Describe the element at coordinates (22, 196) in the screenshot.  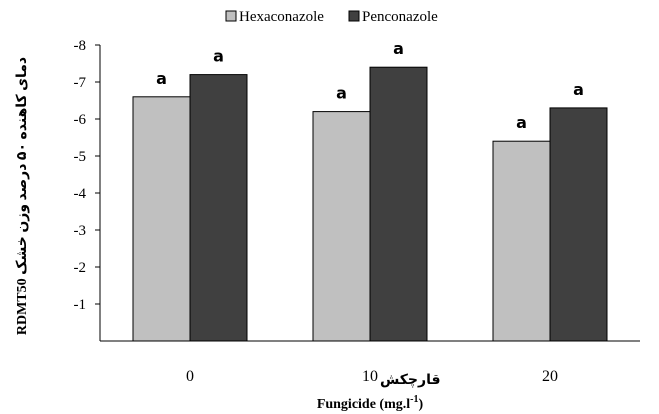
I see `y-axis-title: RDMT50 دمای کاهنده ۵۰ درصد وزن خشک` at that location.